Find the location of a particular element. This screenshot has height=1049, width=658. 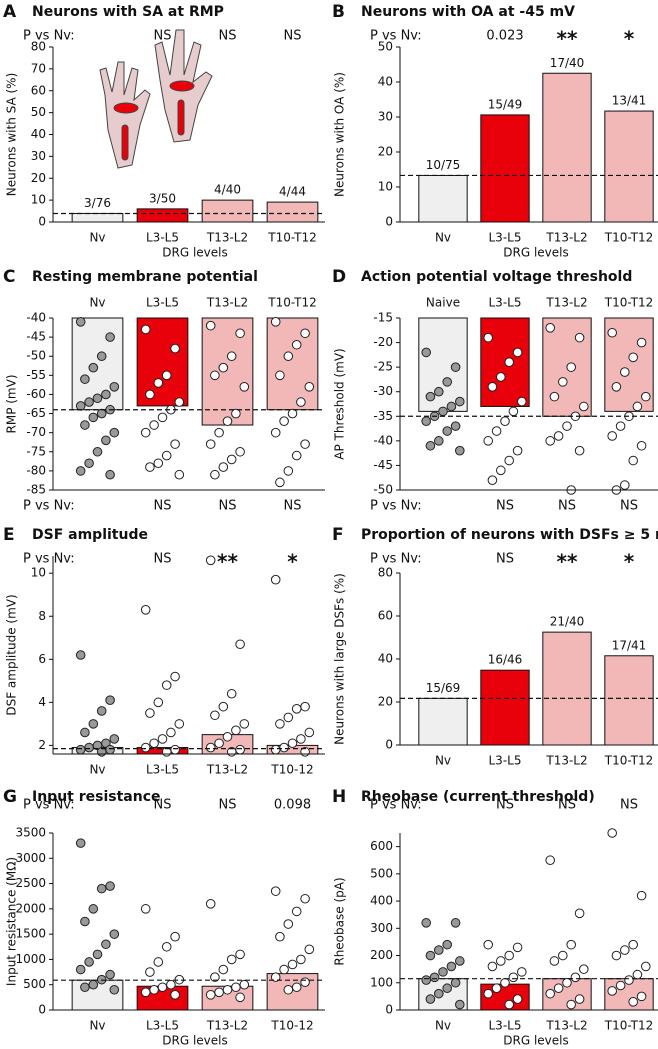

p-value: ** is located at coordinates (227, 562).